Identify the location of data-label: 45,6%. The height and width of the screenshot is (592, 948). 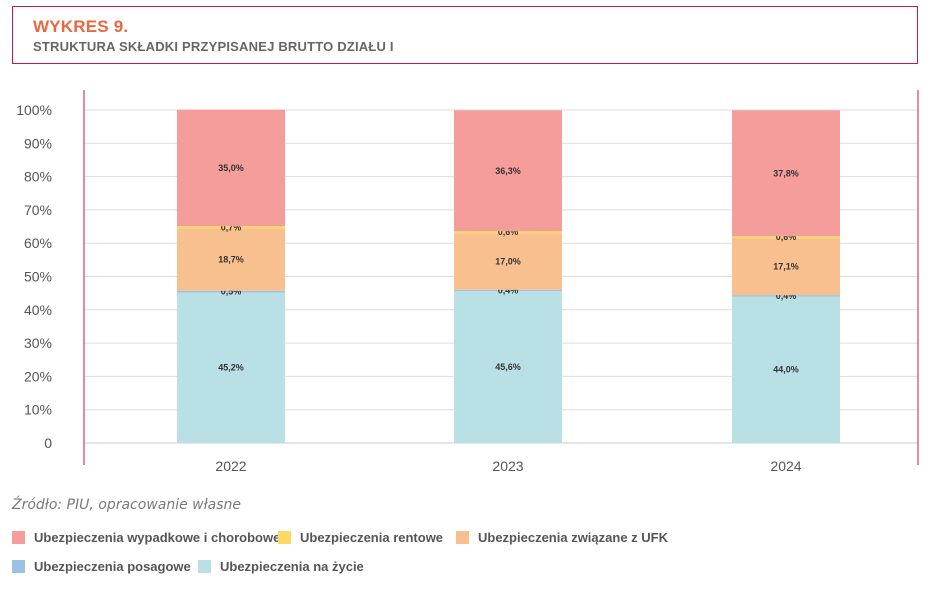
(508, 367).